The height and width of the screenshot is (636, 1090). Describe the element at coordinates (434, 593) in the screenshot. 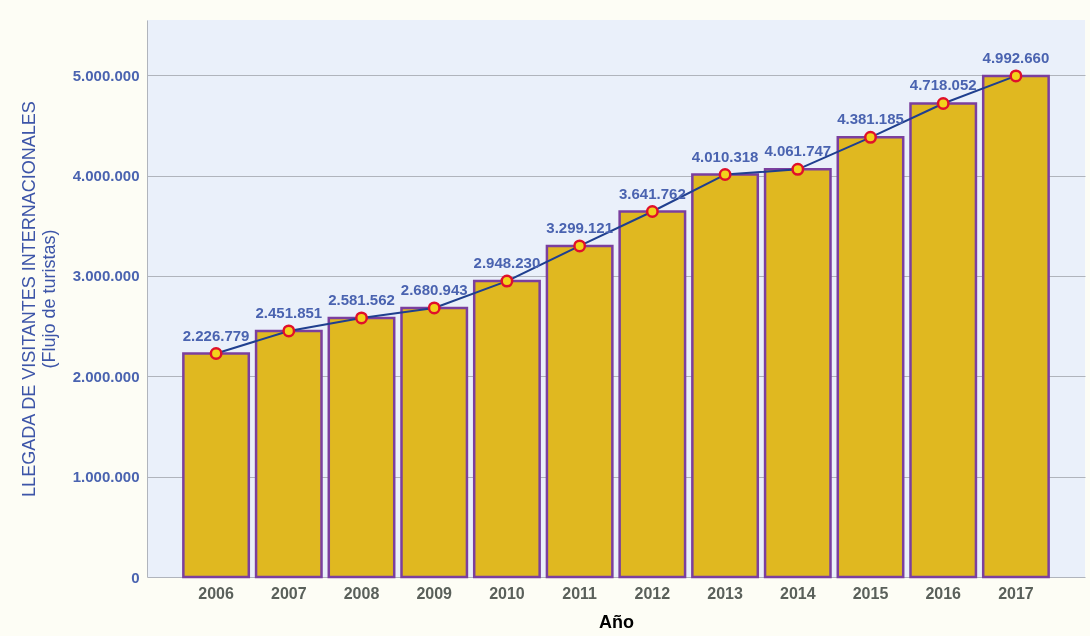

I see `x-tick-label: 2009` at that location.